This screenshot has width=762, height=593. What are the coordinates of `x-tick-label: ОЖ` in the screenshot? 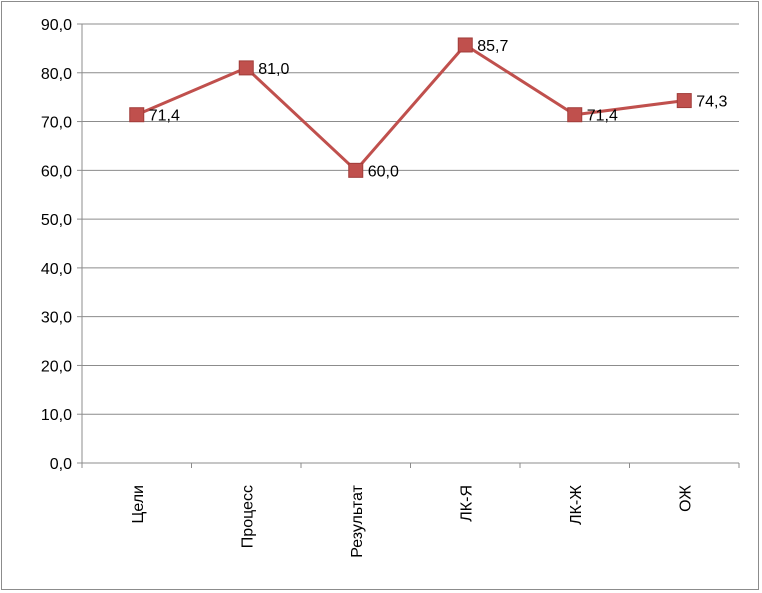 It's located at (685, 498).